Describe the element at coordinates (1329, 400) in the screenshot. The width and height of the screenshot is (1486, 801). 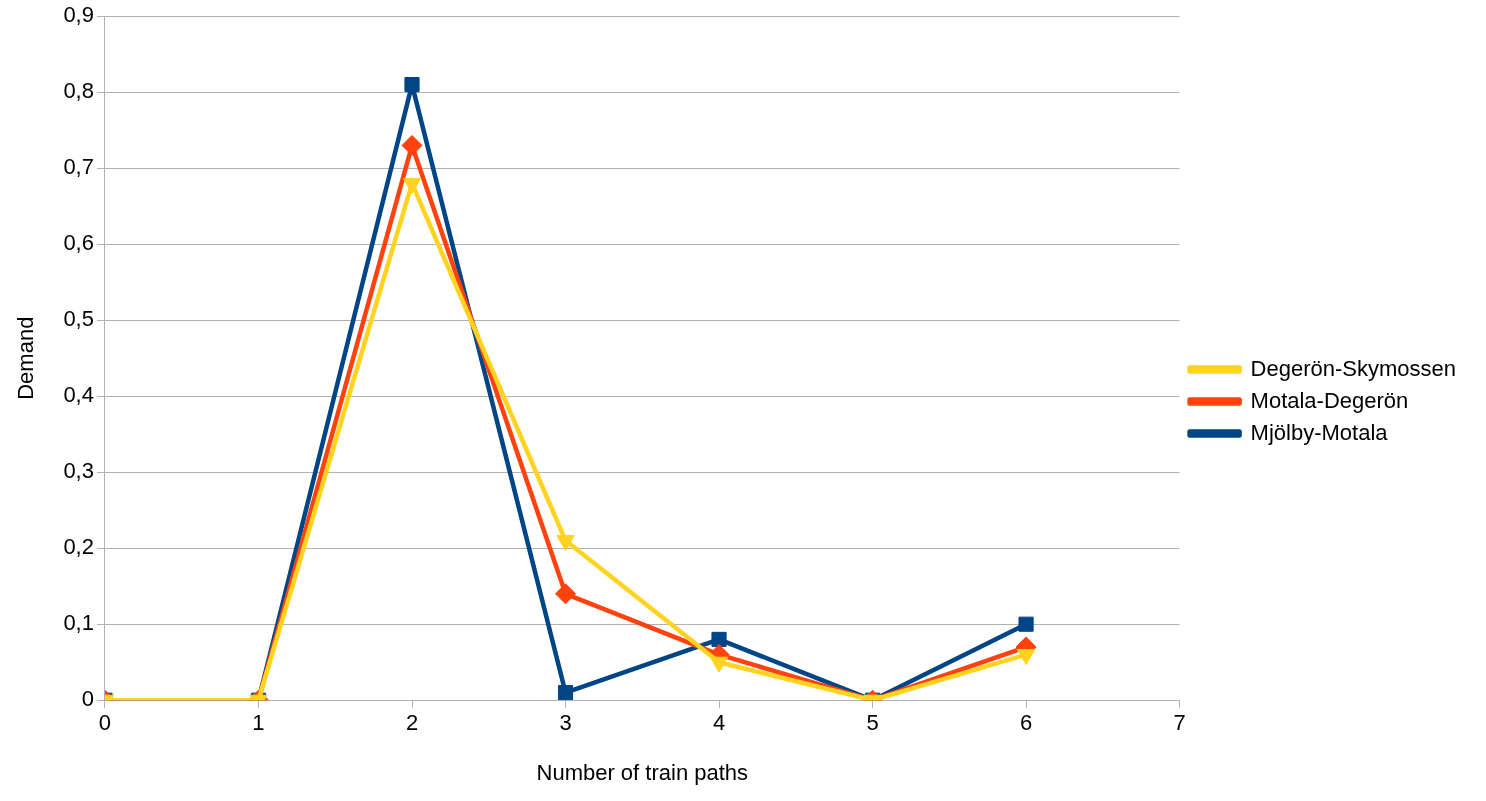
I see `legend-label: Motala-Degerön` at that location.